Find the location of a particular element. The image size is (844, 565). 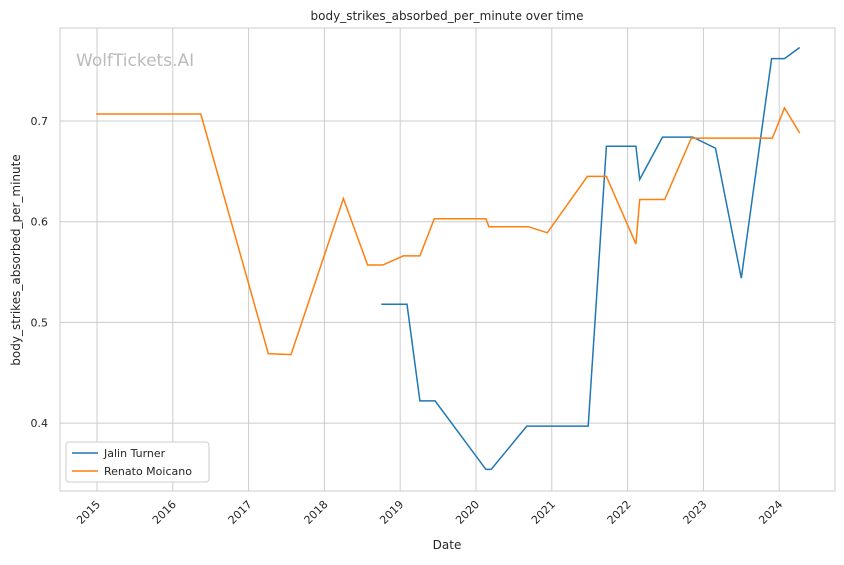

x-axis-label: Date is located at coordinates (447, 545).